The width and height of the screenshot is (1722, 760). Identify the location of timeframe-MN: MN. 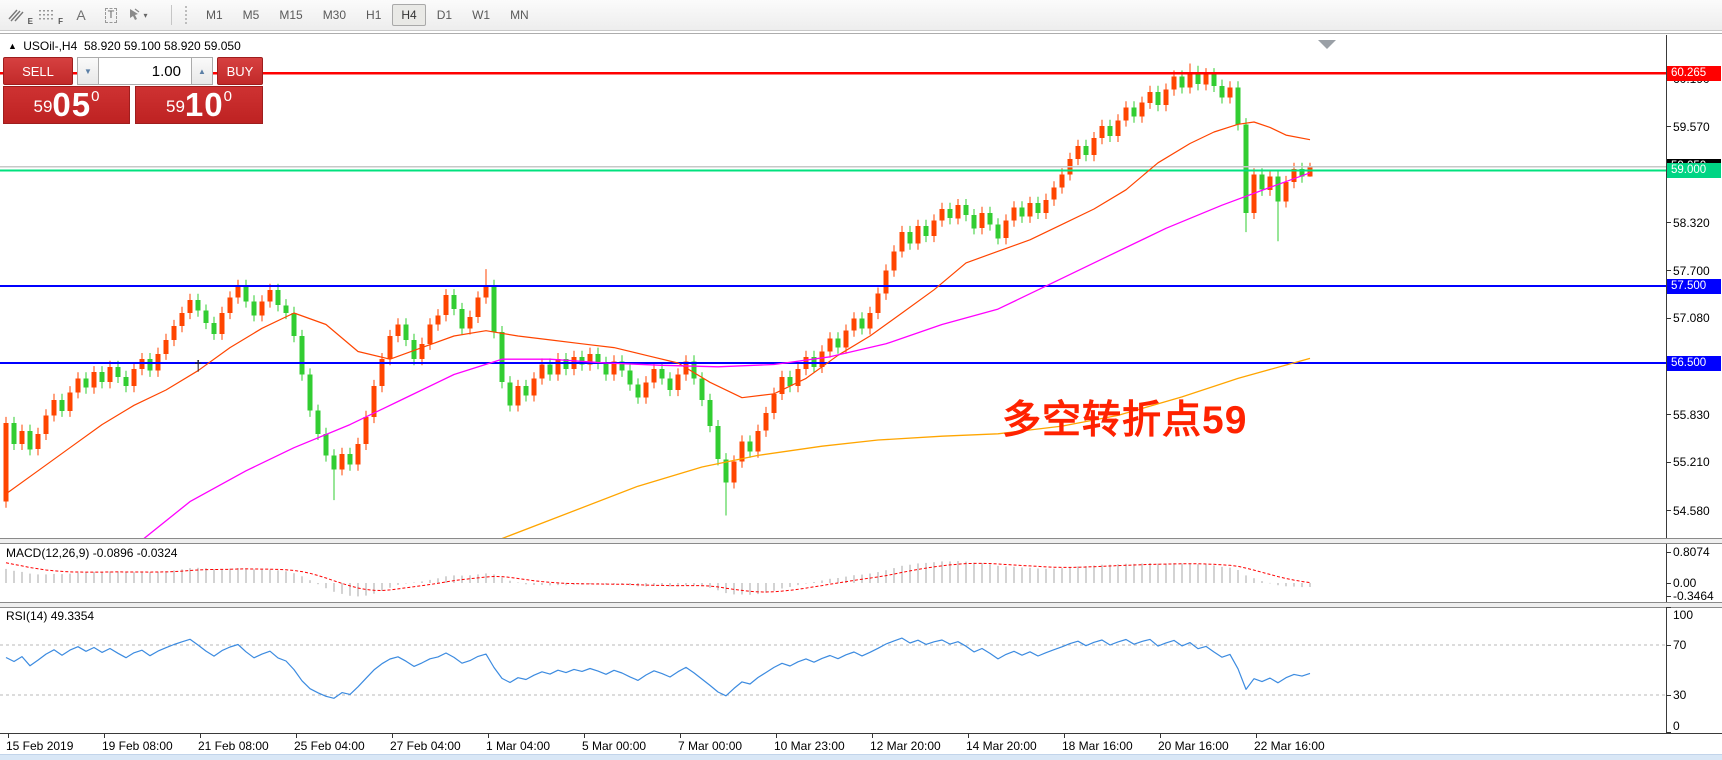
(519, 15).